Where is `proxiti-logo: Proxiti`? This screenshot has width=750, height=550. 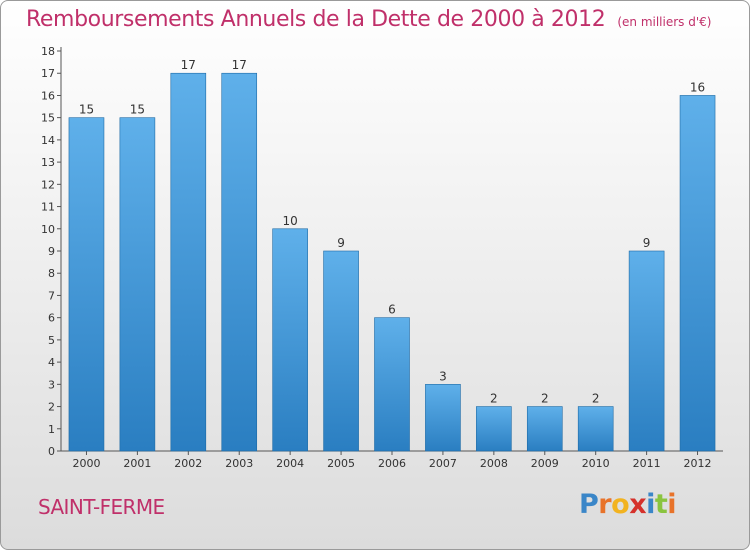 proxiti-logo: Proxiti is located at coordinates (628, 504).